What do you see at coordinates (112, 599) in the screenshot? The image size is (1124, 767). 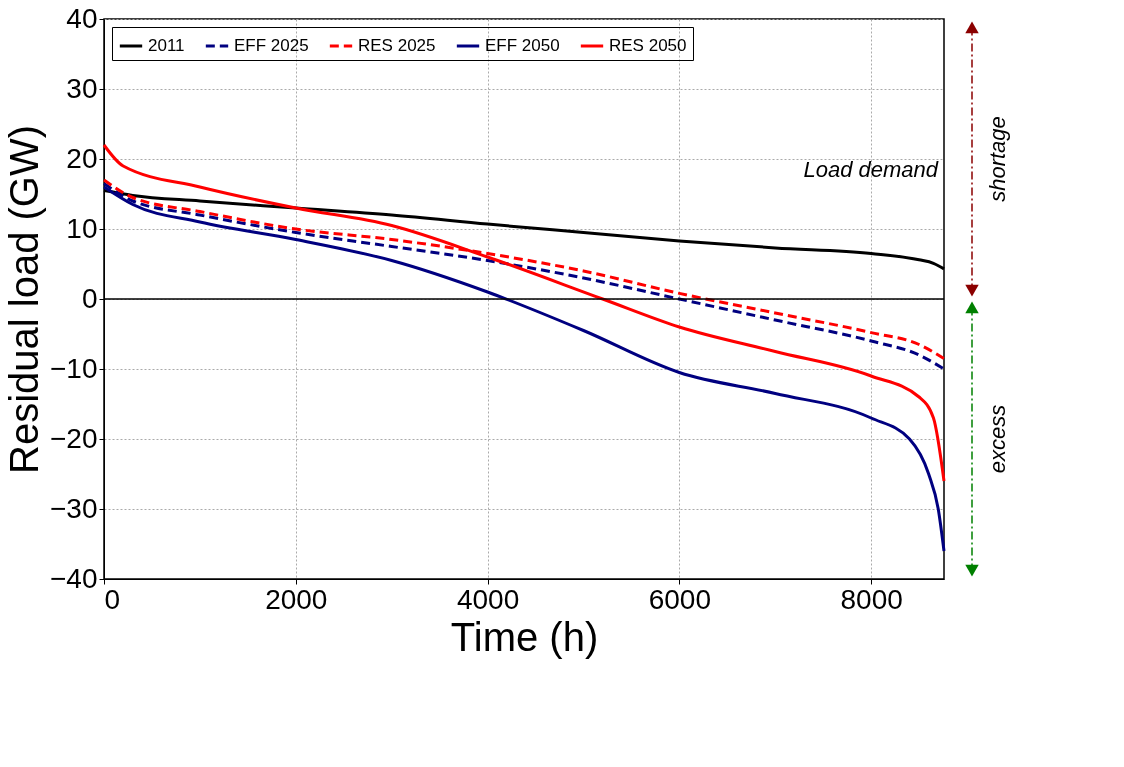 I see `x-tick-label: 0` at bounding box center [112, 599].